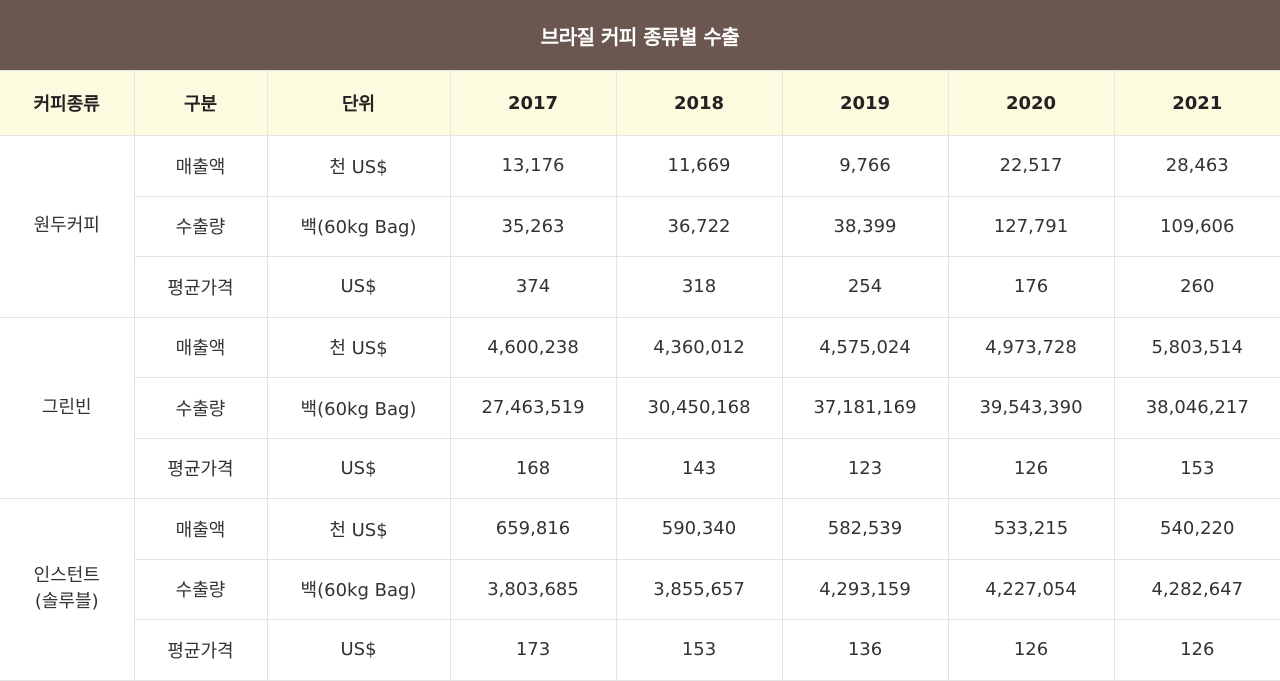  Describe the element at coordinates (1031, 408) in the screenshot. I see `value-cell: 39,543,390` at that location.